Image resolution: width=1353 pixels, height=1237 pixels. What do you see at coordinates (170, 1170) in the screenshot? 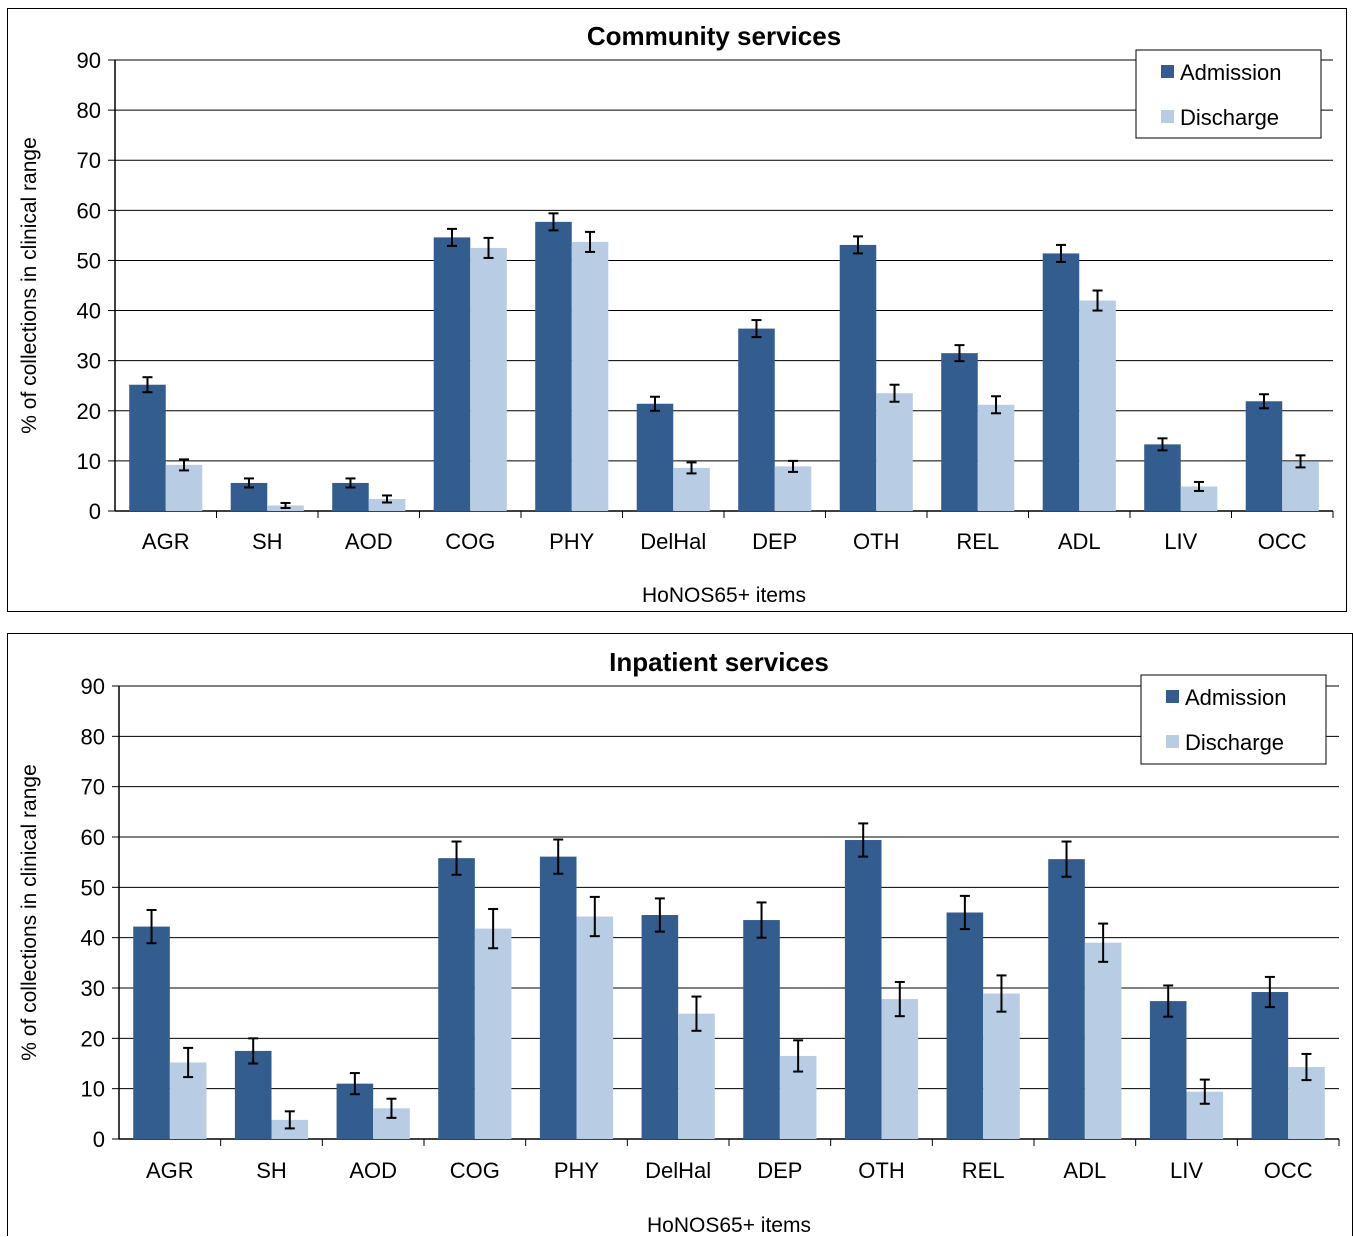
I see `x-tick-label: AGR` at bounding box center [170, 1170].